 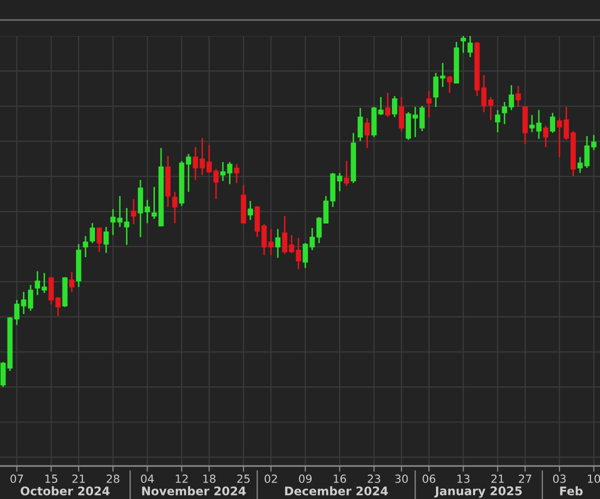 What do you see at coordinates (374, 478) in the screenshot?
I see `x-tick-label: 23` at bounding box center [374, 478].